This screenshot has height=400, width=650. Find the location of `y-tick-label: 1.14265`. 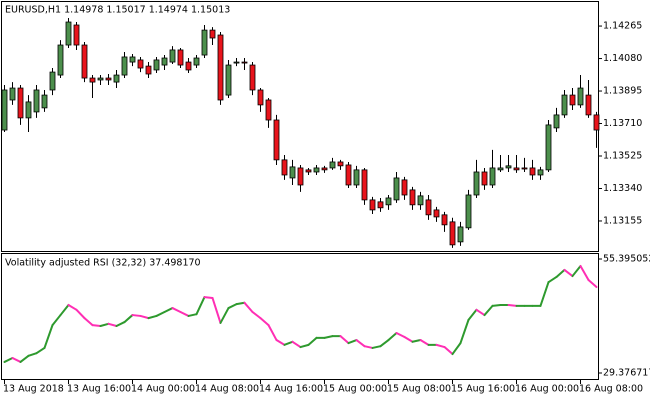

y-tick-label: 1.14265 is located at coordinates (622, 26).